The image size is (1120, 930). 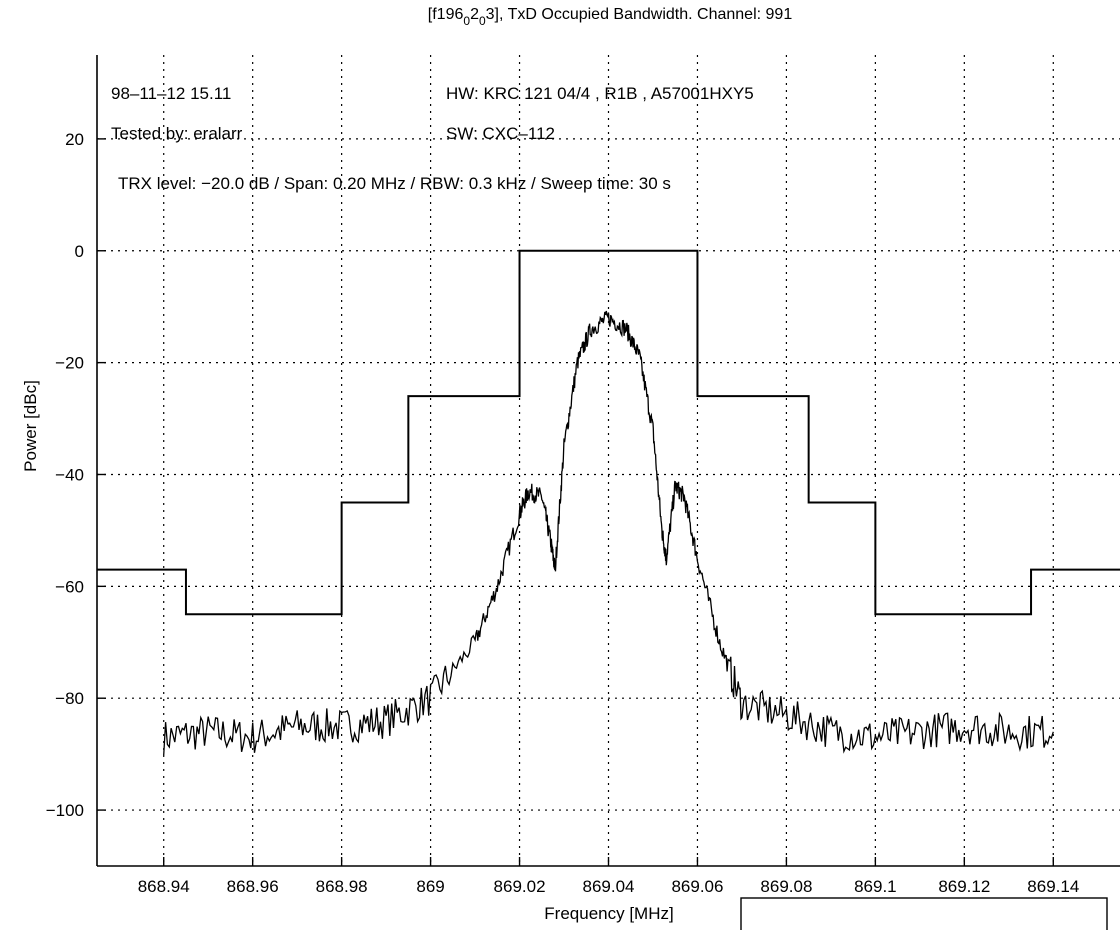 What do you see at coordinates (74, 139) in the screenshot?
I see `y-tick-label: 20` at bounding box center [74, 139].